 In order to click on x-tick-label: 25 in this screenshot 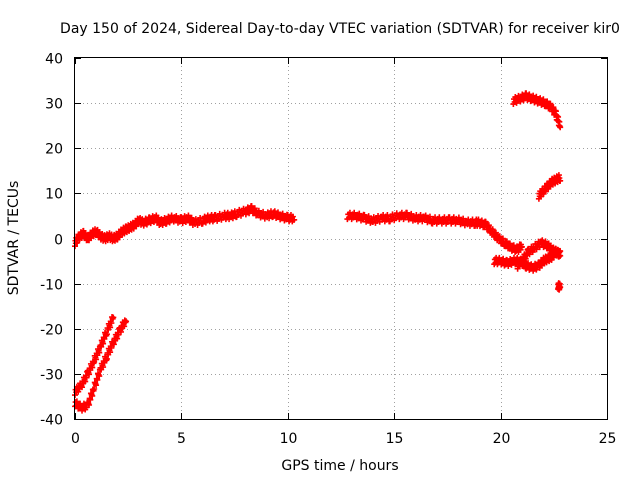, I will do `click(608, 439)`.